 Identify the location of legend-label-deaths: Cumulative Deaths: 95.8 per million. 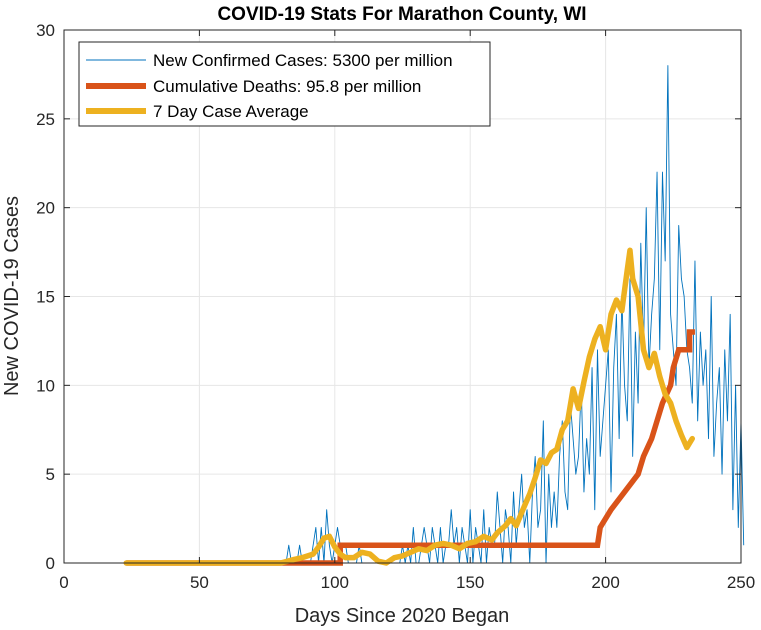
(287, 86).